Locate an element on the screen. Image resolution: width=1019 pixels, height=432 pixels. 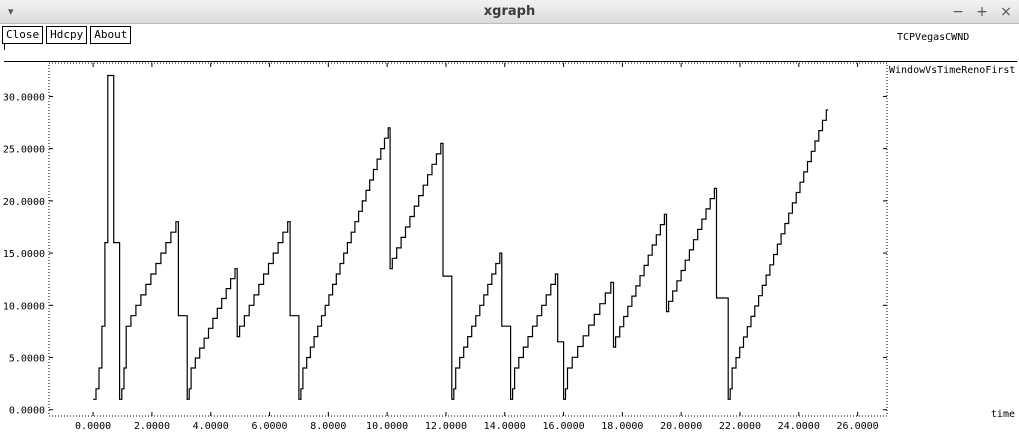
hdcpy-button: Hdcpy is located at coordinates (67, 35).